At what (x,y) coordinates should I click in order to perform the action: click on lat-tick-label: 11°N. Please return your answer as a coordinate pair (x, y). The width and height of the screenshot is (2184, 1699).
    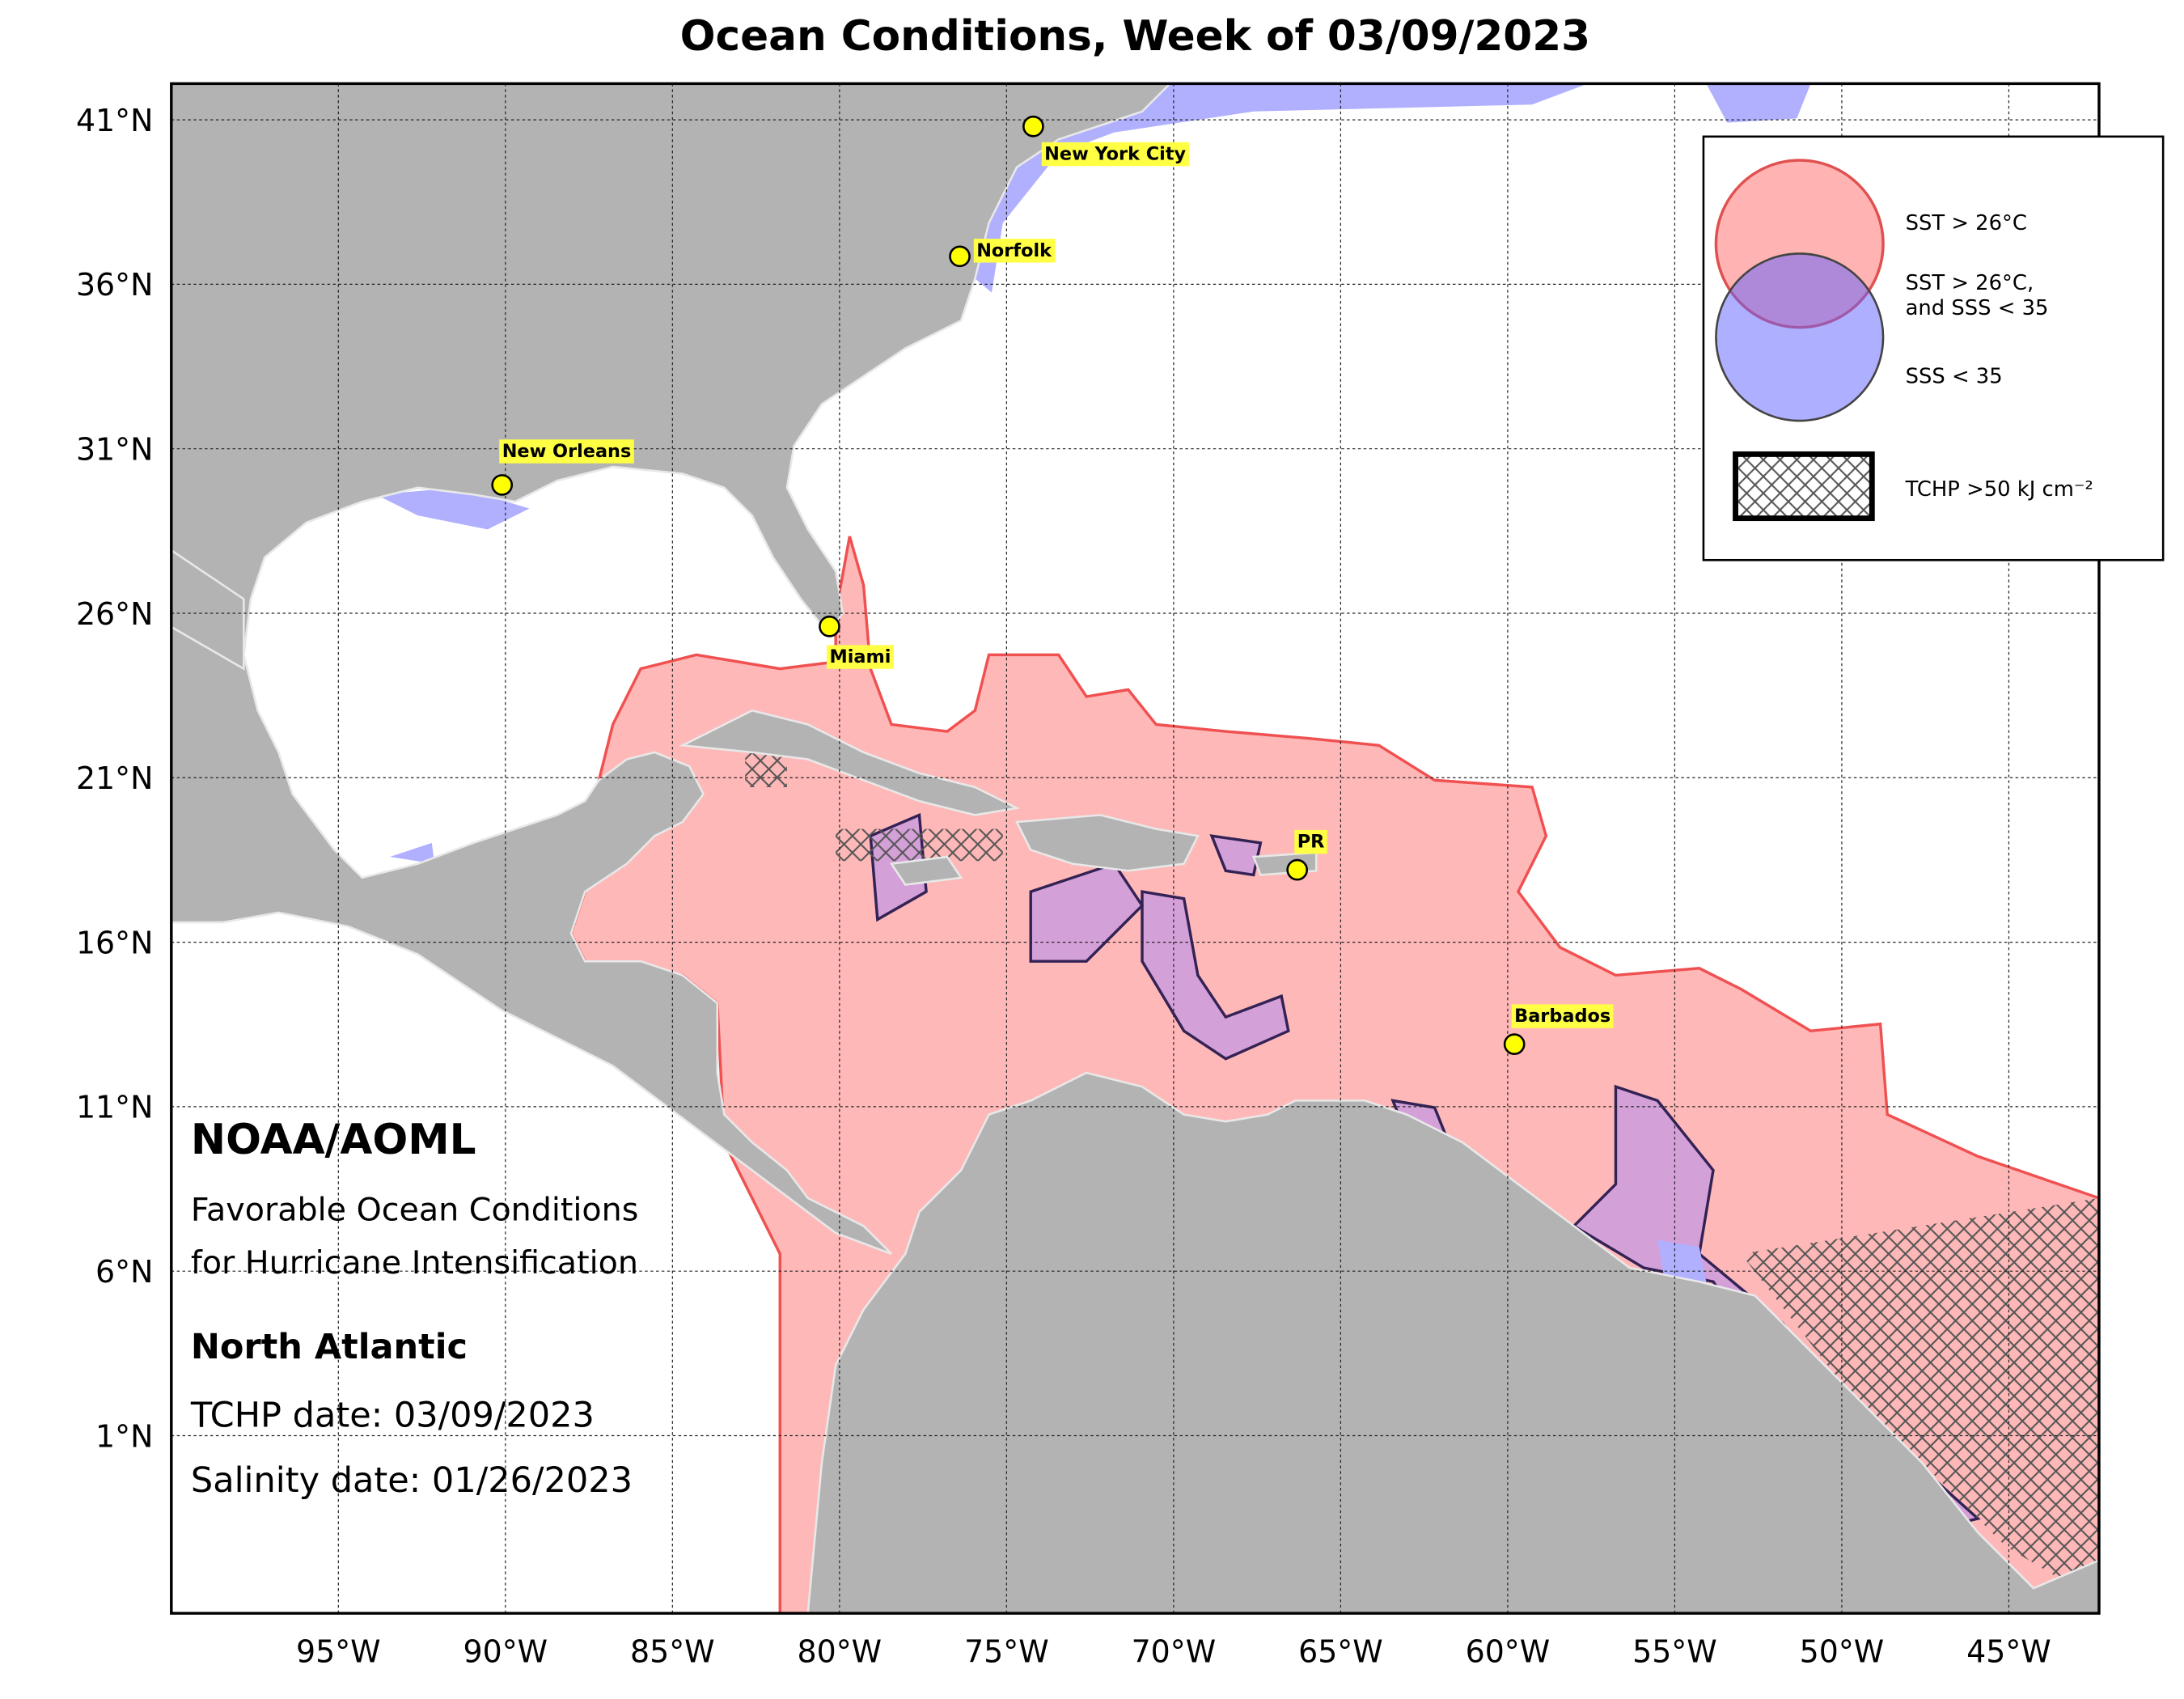
    Looking at the image, I should click on (114, 1107).